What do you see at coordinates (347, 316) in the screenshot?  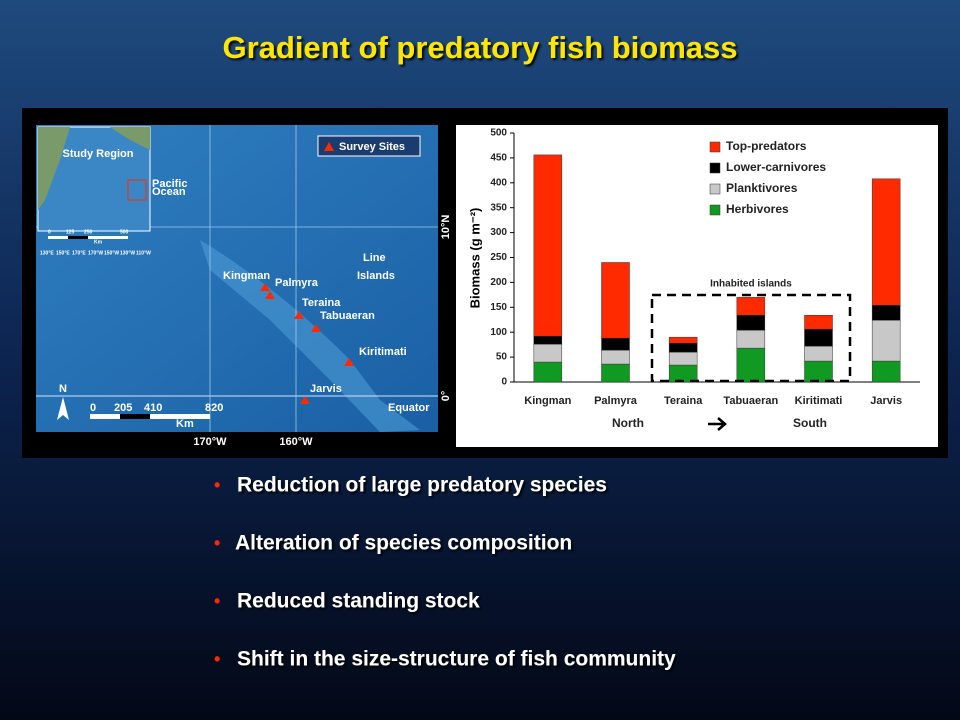 I see `site-label: Tabuaeran` at bounding box center [347, 316].